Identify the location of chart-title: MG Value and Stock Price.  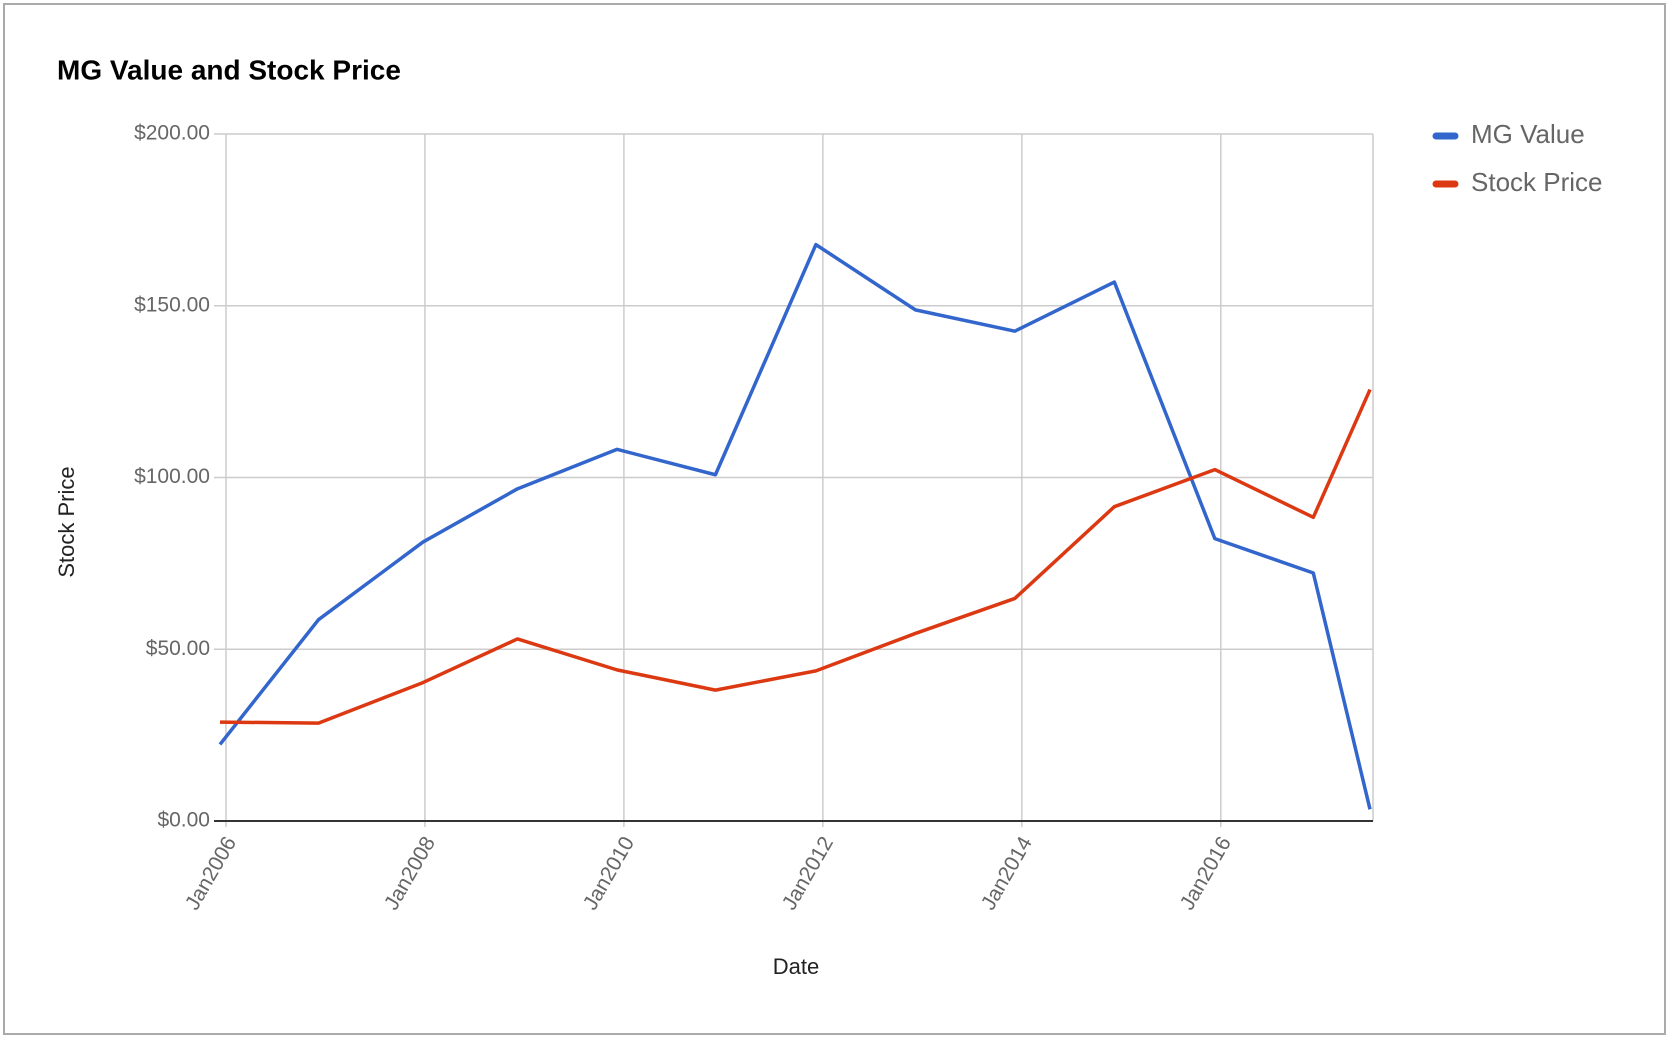
(229, 69).